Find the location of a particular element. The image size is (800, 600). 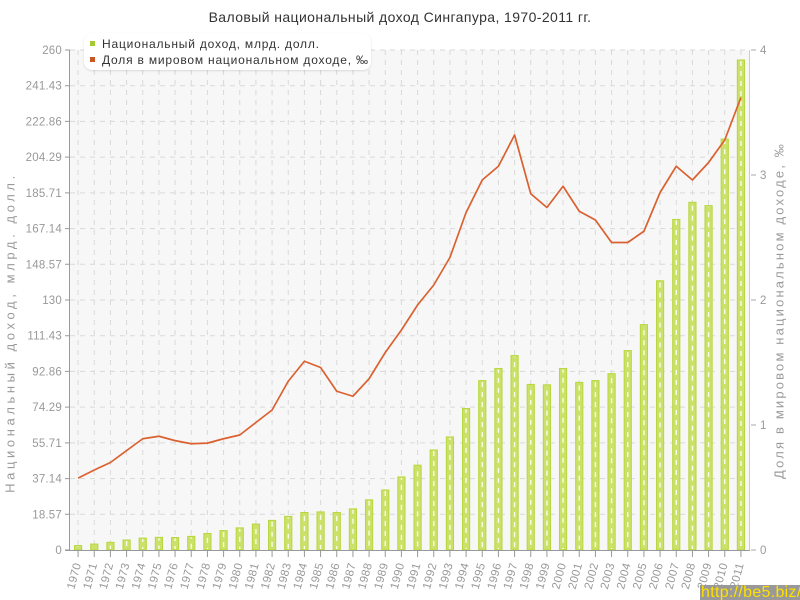

svg-text: 148.57 is located at coordinates (44, 265).